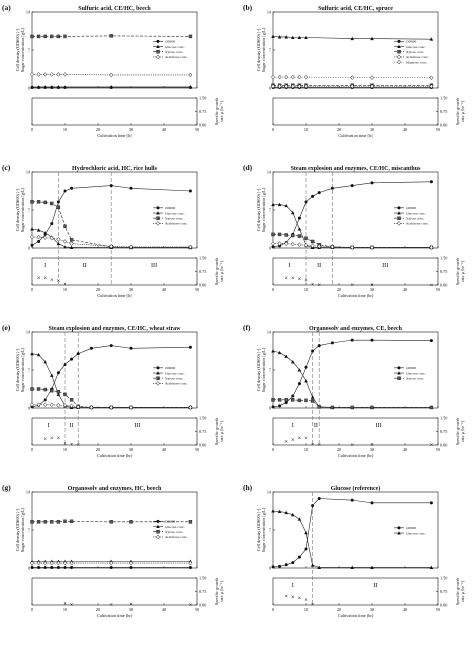 The image size is (474, 655). I want to click on panel-title: Hydrochloric acid, HC, rice hulls, so click(115, 169).